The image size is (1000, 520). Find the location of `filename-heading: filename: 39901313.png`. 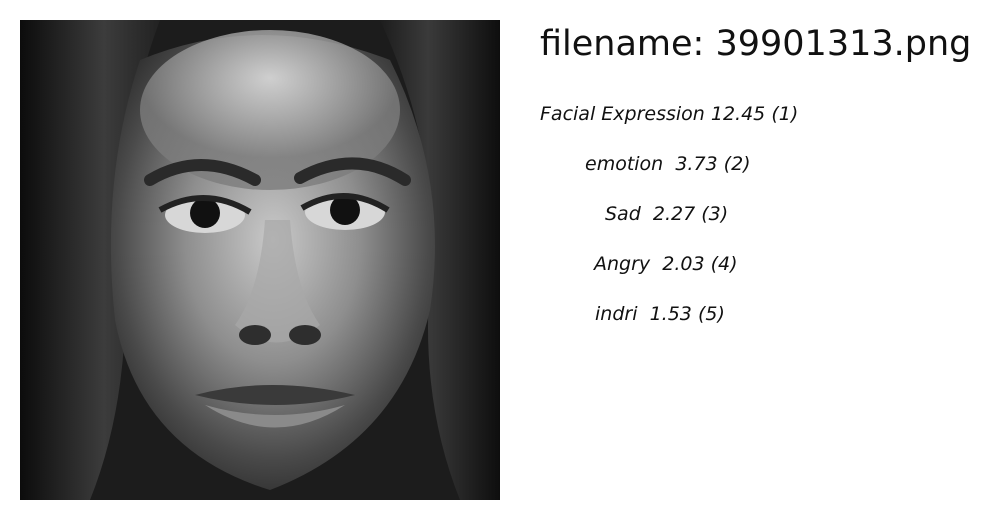

filename-heading: filename: 39901313.png is located at coordinates (756, 44).